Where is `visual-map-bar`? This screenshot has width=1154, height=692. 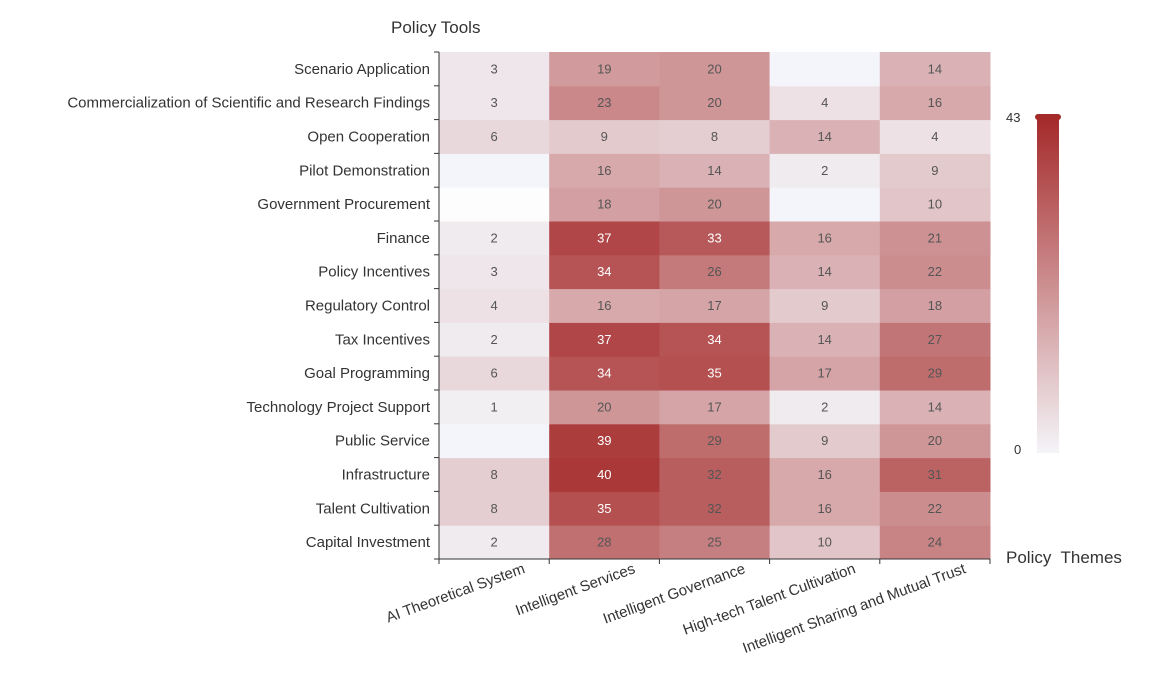
visual-map-bar is located at coordinates (1048, 285).